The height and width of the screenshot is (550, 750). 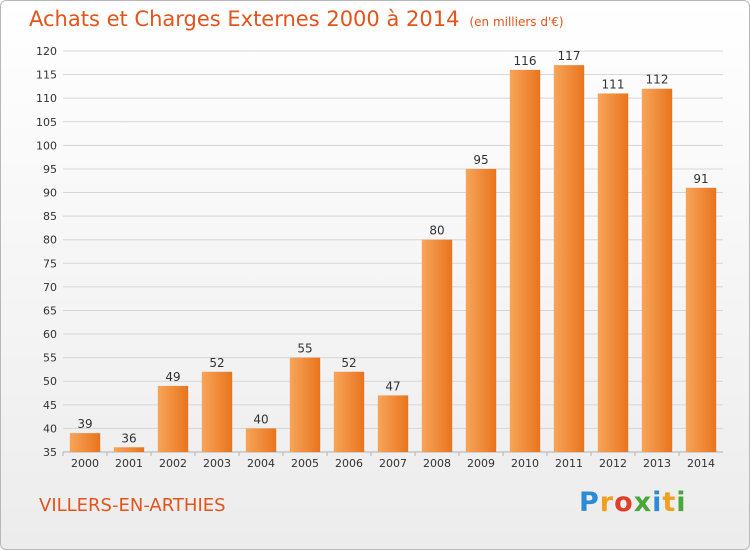 What do you see at coordinates (50, 240) in the screenshot?
I see `y-tick-label: 80` at bounding box center [50, 240].